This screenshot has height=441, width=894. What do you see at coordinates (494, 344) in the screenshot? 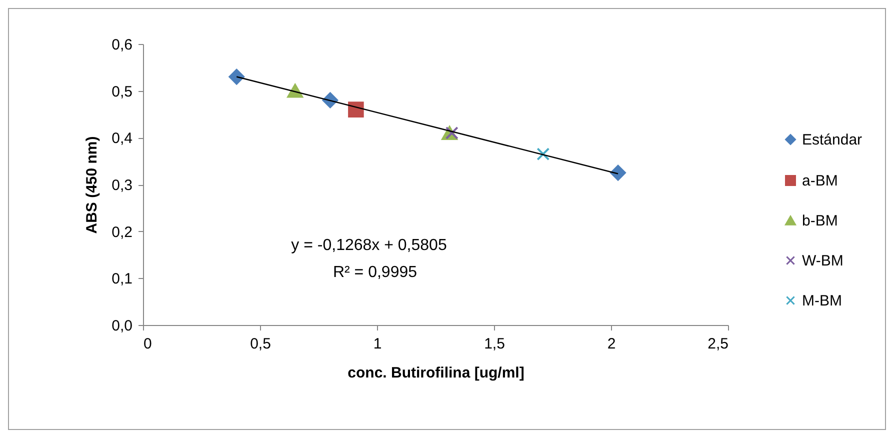
I see `x-tick-label: 1,5` at bounding box center [494, 344].